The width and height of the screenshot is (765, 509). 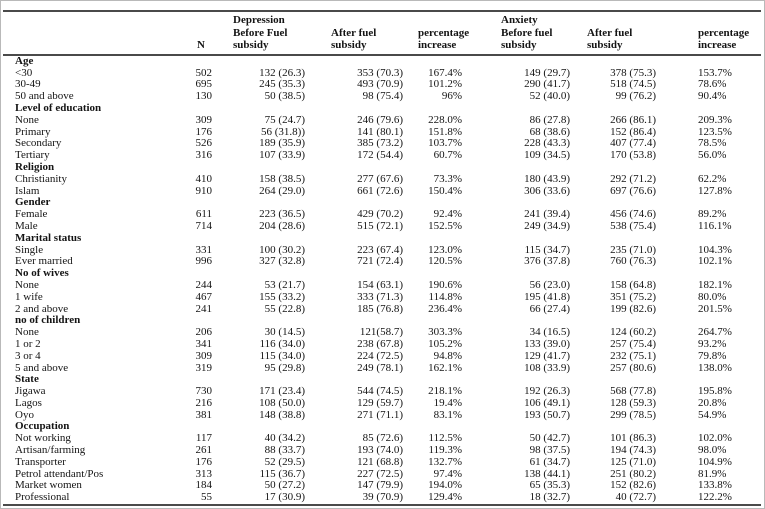 I want to click on cell-n: 996, so click(x=204, y=261).